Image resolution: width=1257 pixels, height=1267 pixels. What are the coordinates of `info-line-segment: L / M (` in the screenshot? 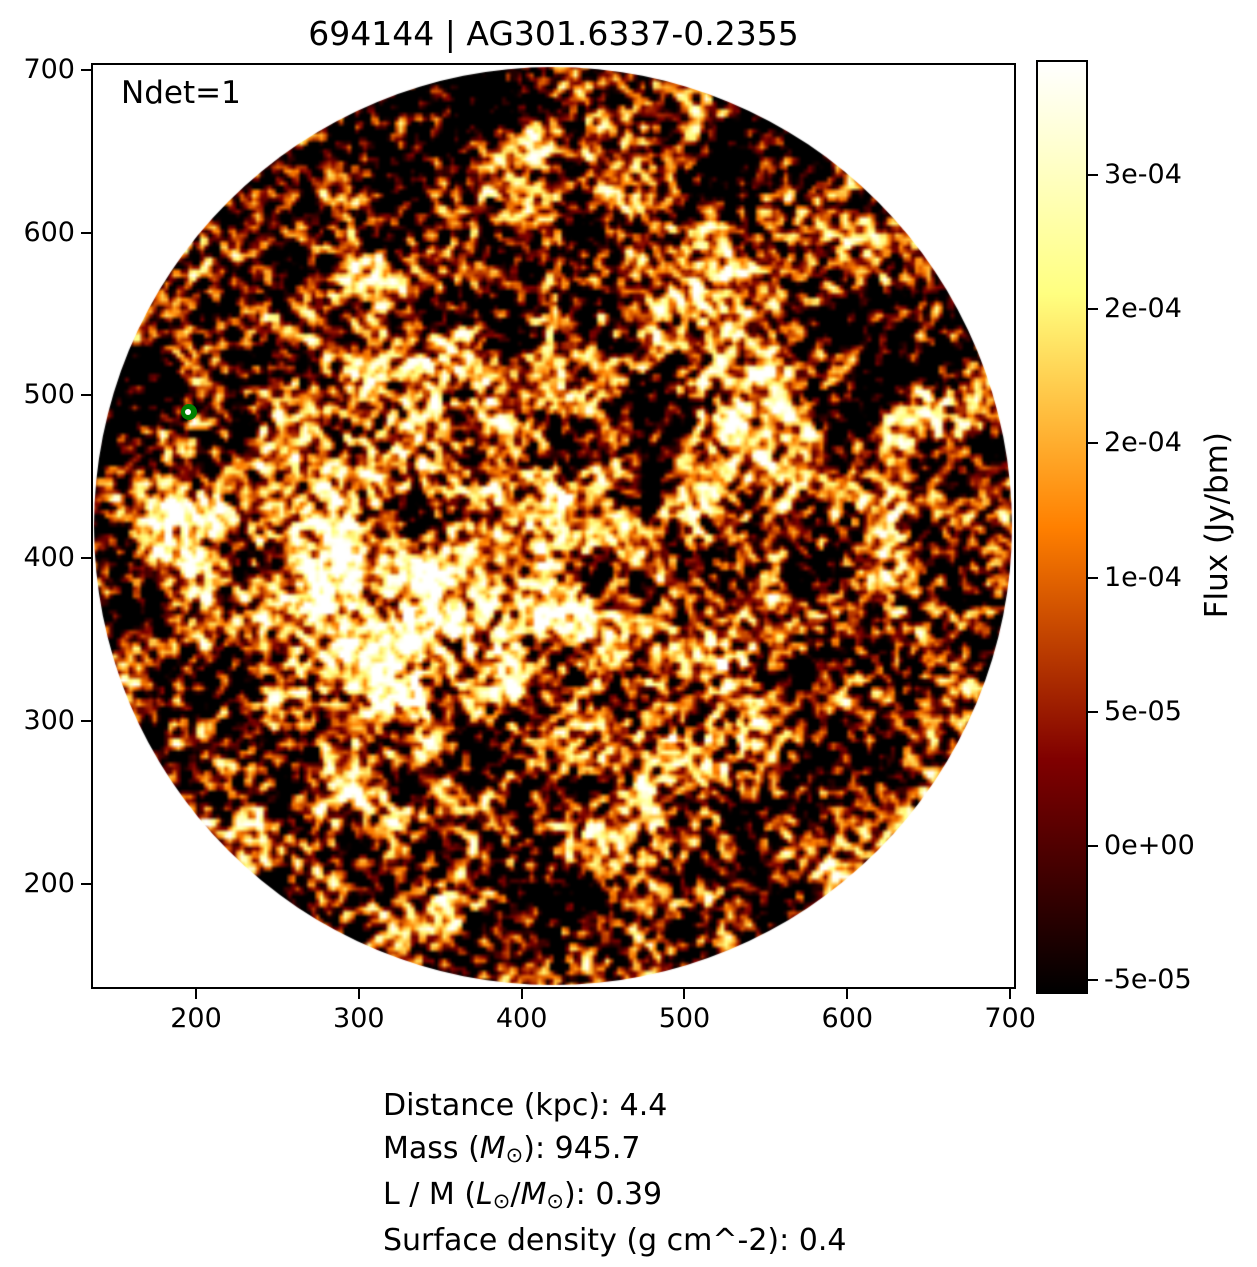 It's located at (430, 1194).